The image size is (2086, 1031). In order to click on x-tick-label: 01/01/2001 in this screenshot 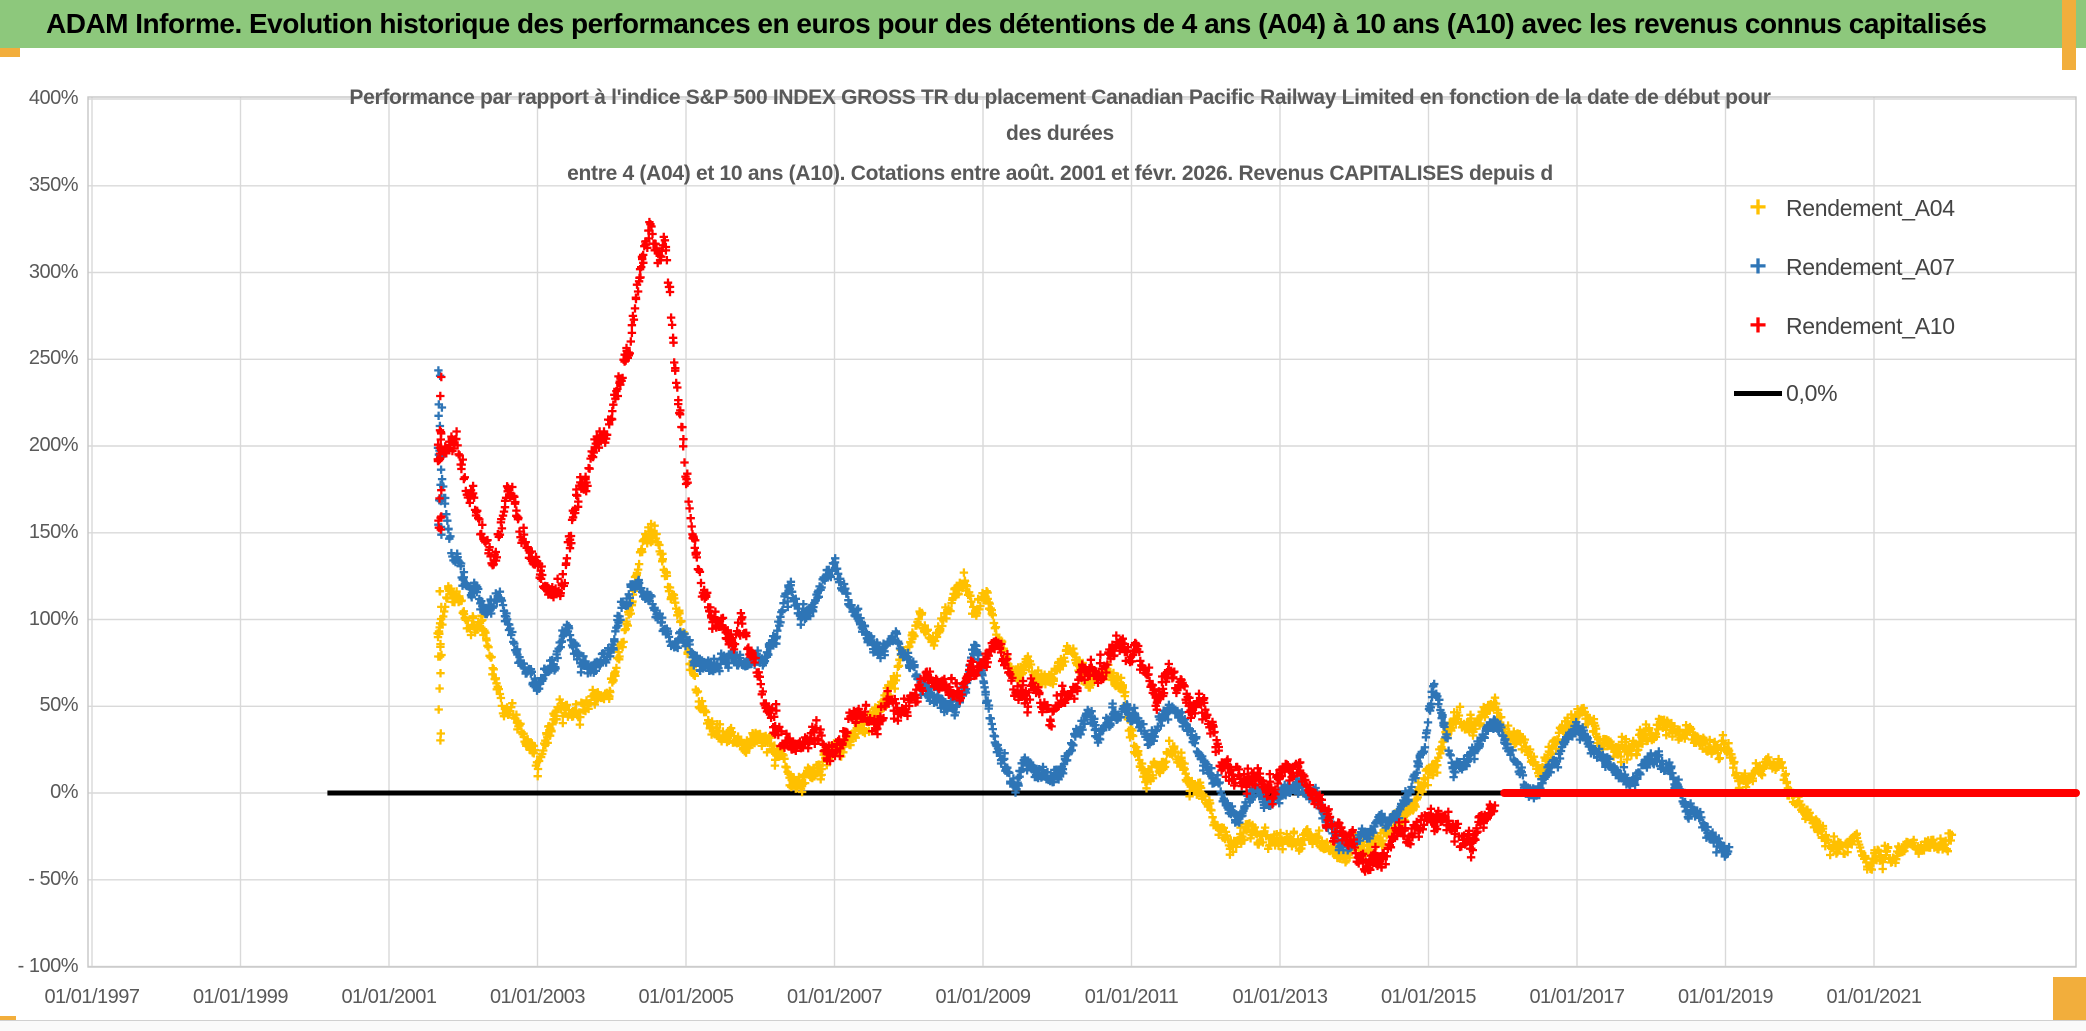, I will do `click(389, 997)`.